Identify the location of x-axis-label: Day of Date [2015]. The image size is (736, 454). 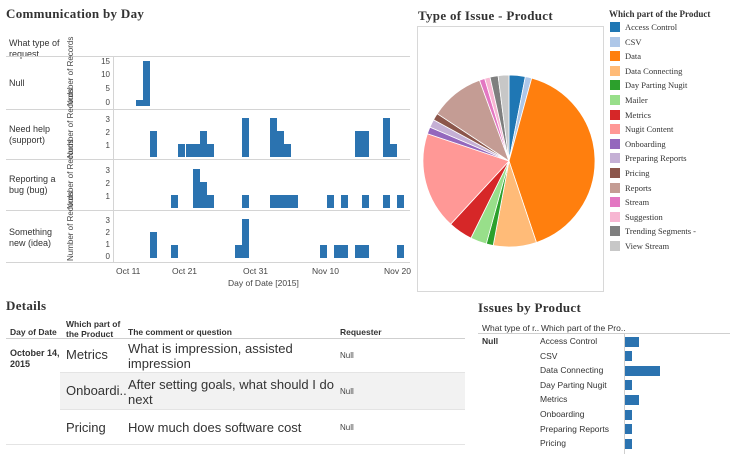
(263, 283).